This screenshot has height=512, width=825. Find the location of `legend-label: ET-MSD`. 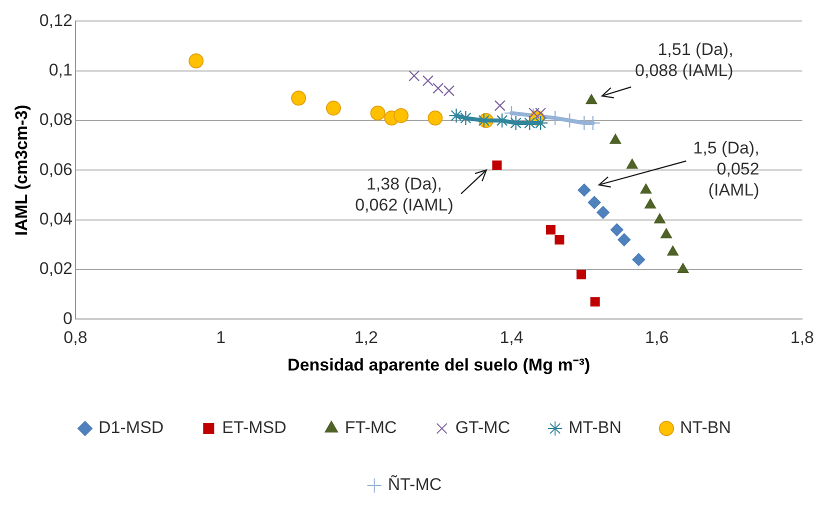

legend-label: ET-MSD is located at coordinates (254, 428).